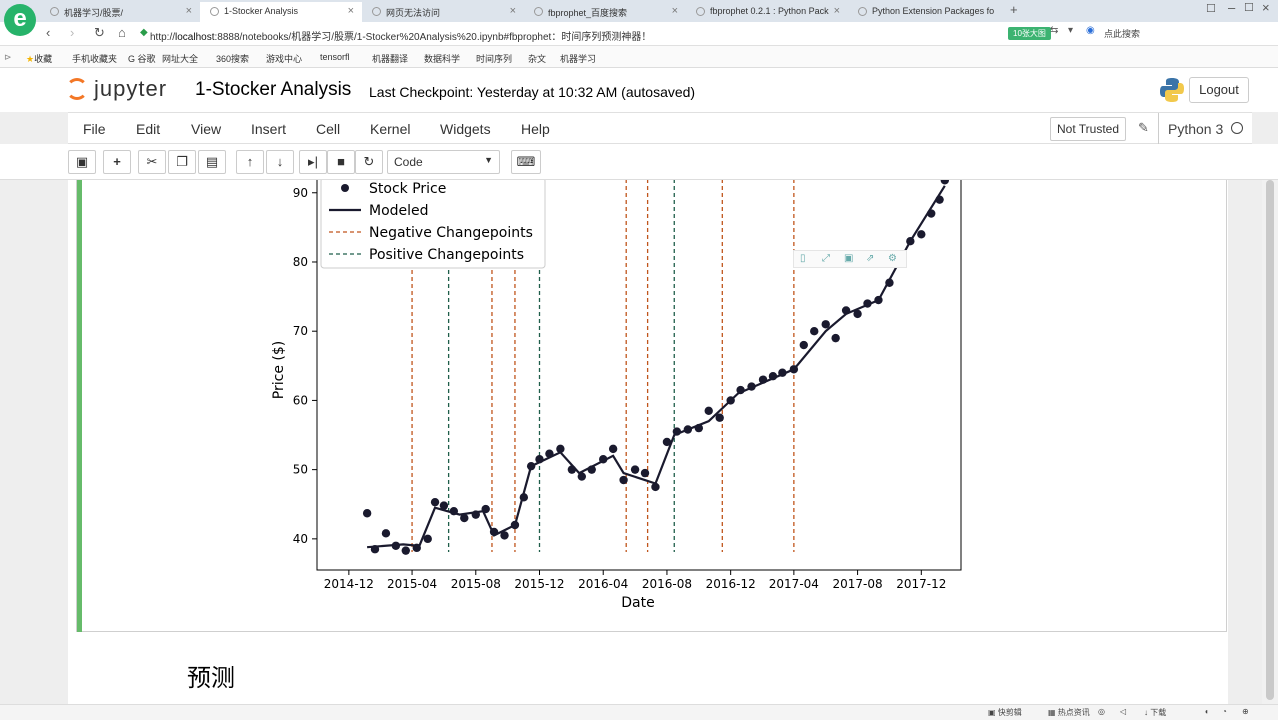  I want to click on y-tick-label: 70, so click(300, 331).